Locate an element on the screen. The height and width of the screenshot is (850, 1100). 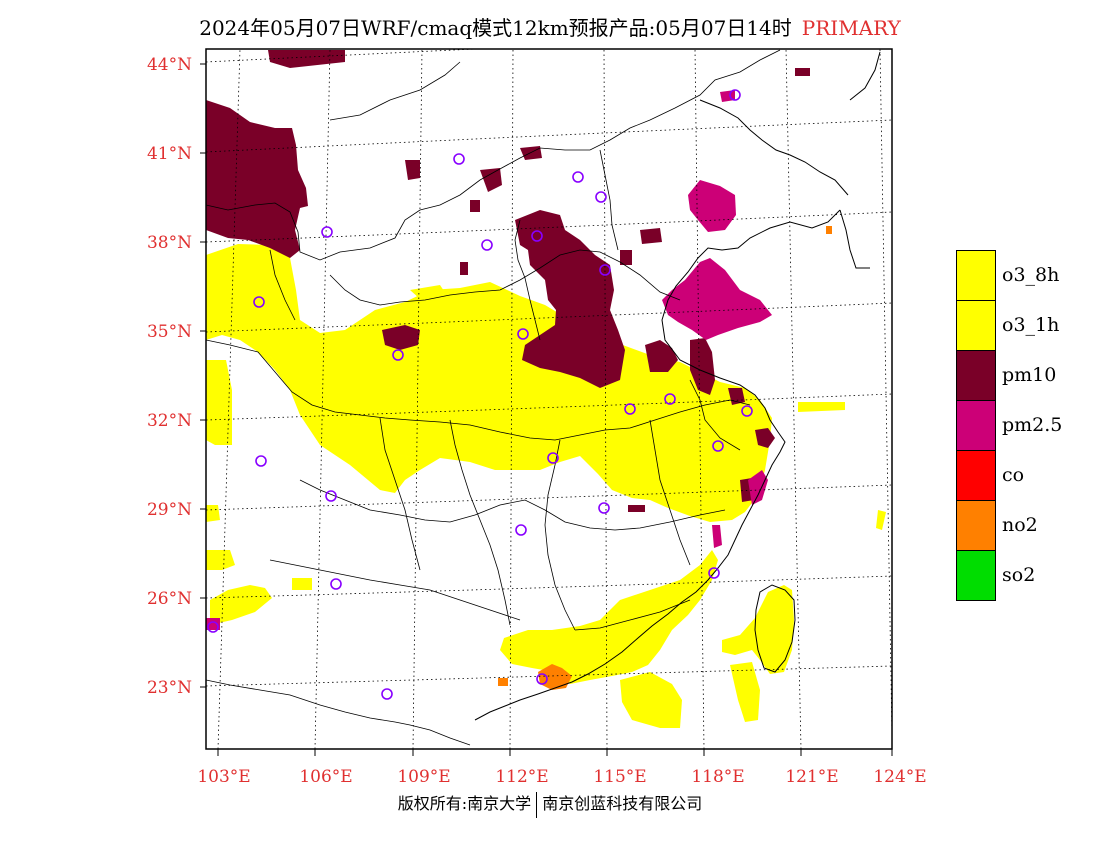
primary-tag: PRIMARY is located at coordinates (851, 28).